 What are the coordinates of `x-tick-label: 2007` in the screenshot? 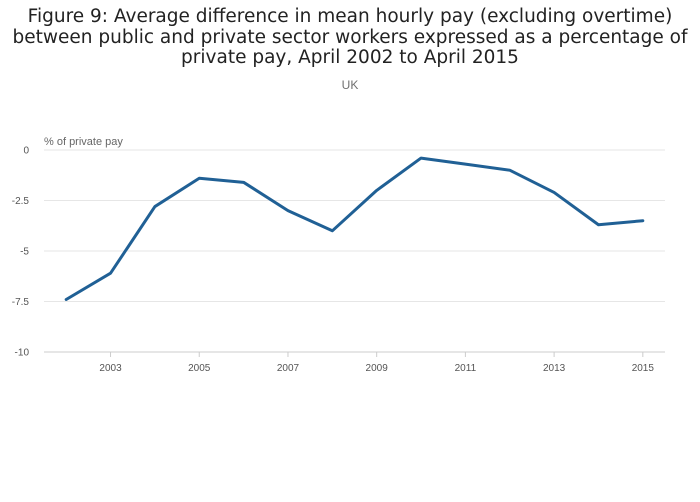 It's located at (288, 368).